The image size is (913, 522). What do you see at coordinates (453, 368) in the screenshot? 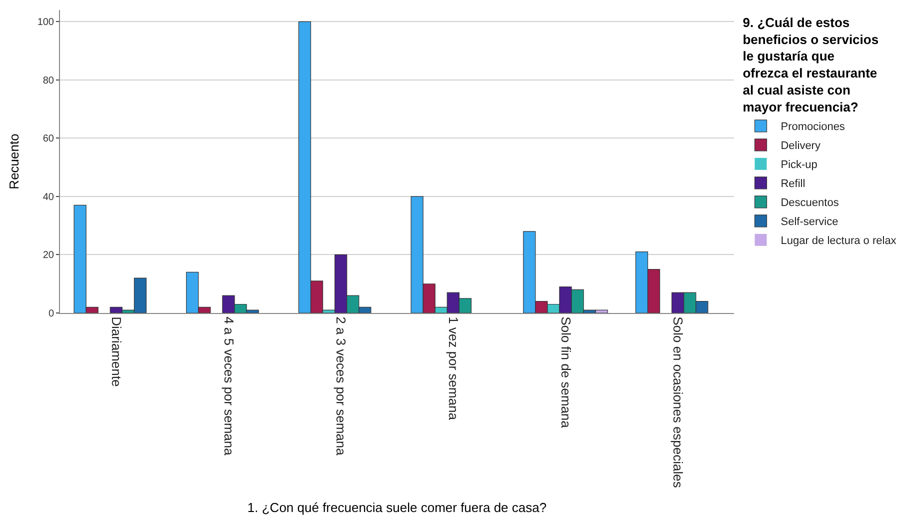
I see `x-tick-label: 1 vez por semana` at bounding box center [453, 368].